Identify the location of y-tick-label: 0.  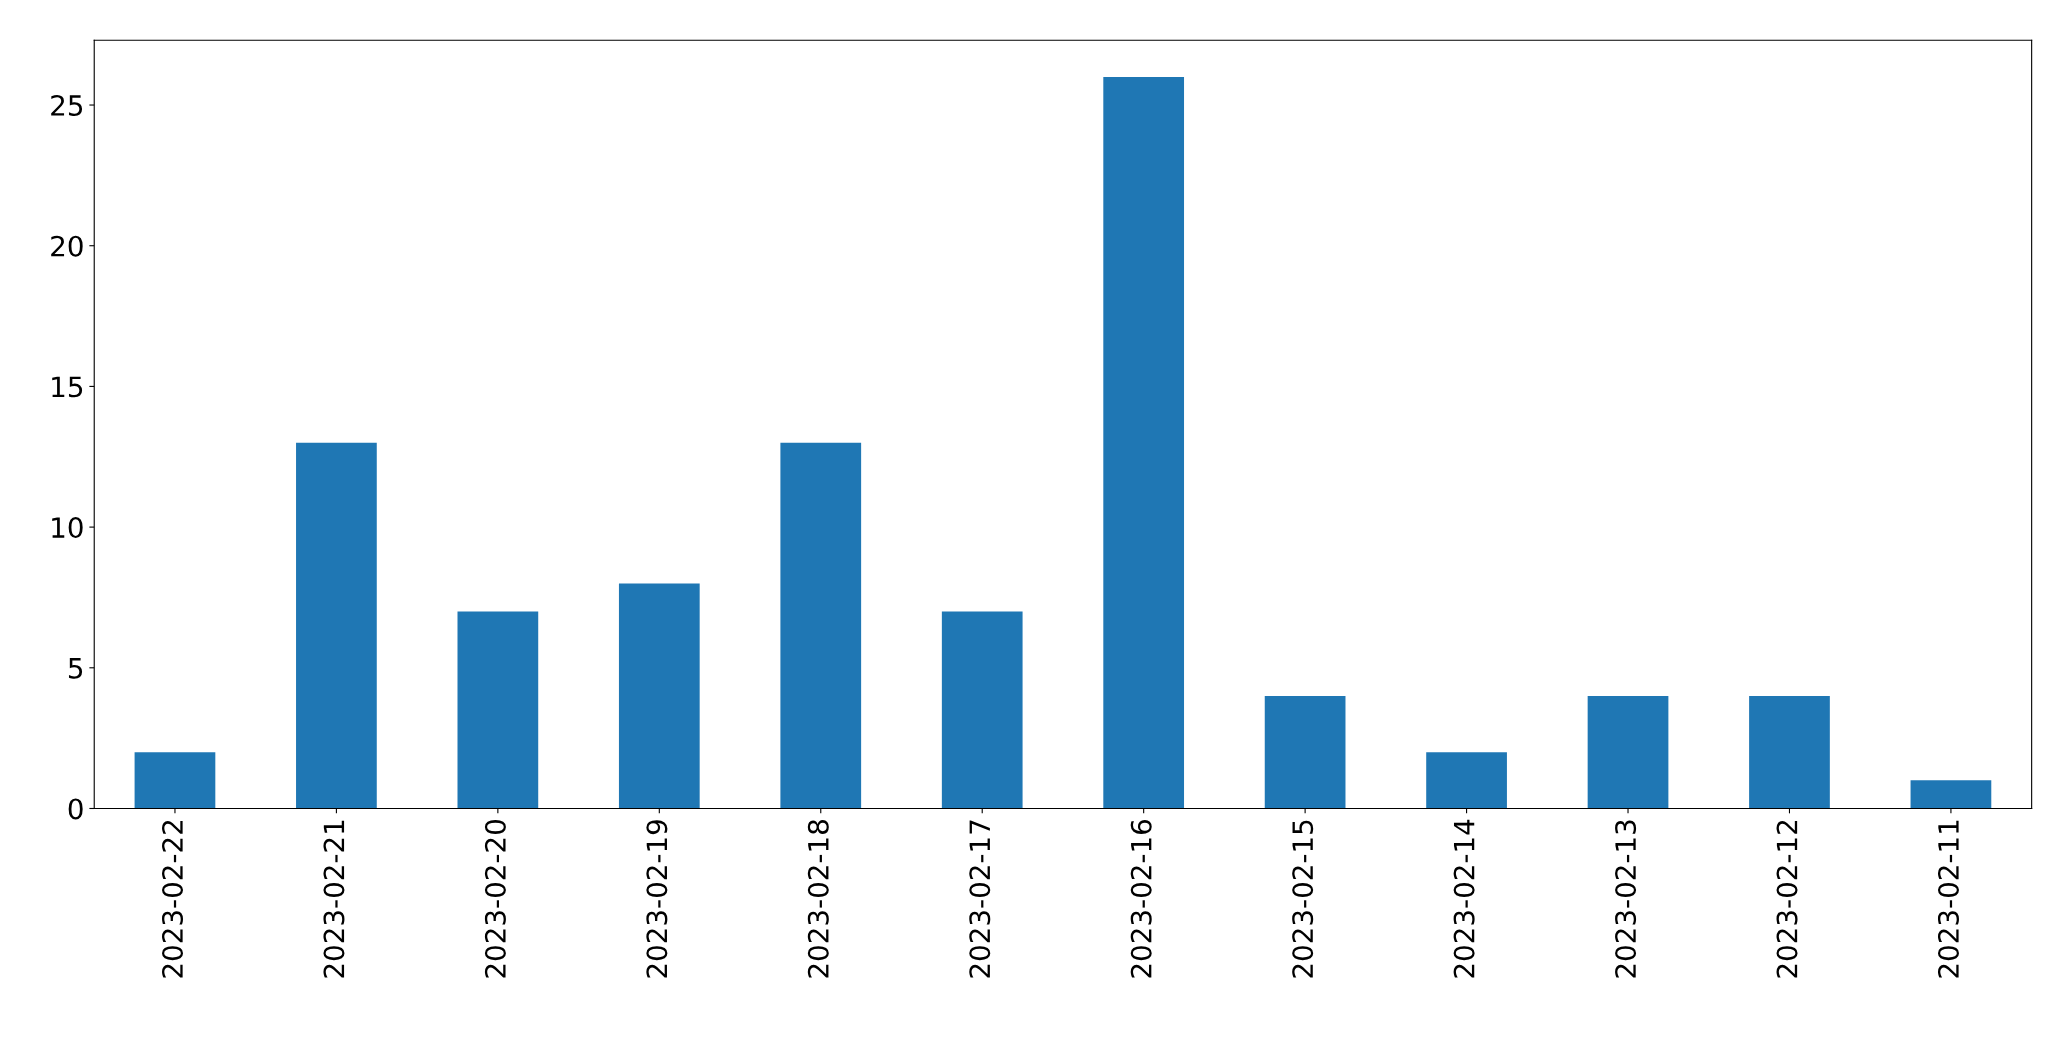
(75, 809).